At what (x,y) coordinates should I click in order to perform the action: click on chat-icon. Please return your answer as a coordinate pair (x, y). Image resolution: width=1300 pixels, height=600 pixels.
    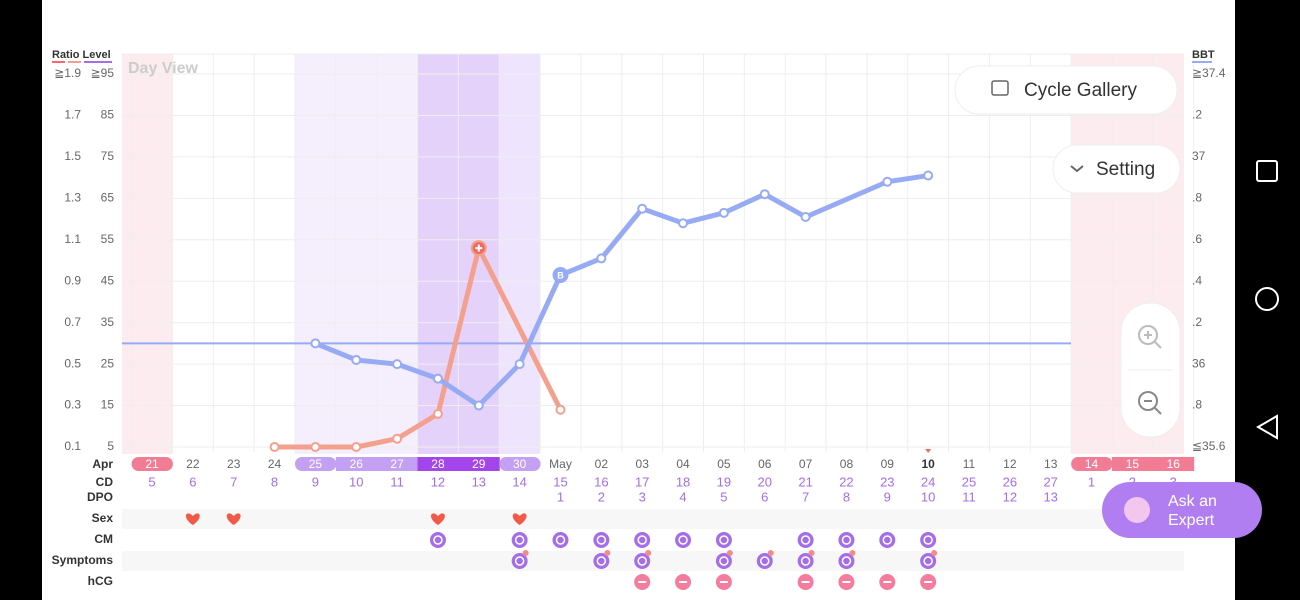
    Looking at the image, I should click on (1137, 510).